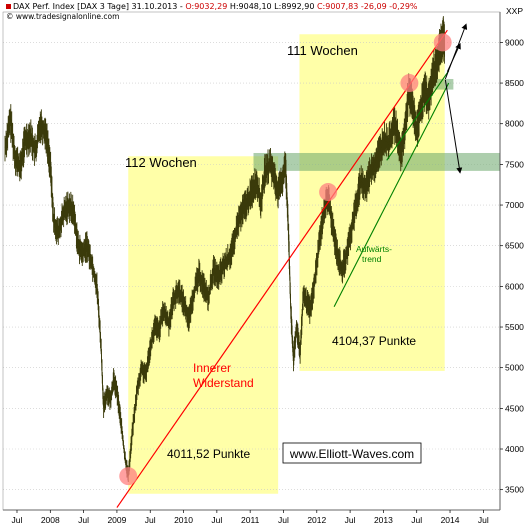 The height and width of the screenshot is (529, 526). What do you see at coordinates (10, 16) in the screenshot?
I see `copyright-icon: ©` at bounding box center [10, 16].